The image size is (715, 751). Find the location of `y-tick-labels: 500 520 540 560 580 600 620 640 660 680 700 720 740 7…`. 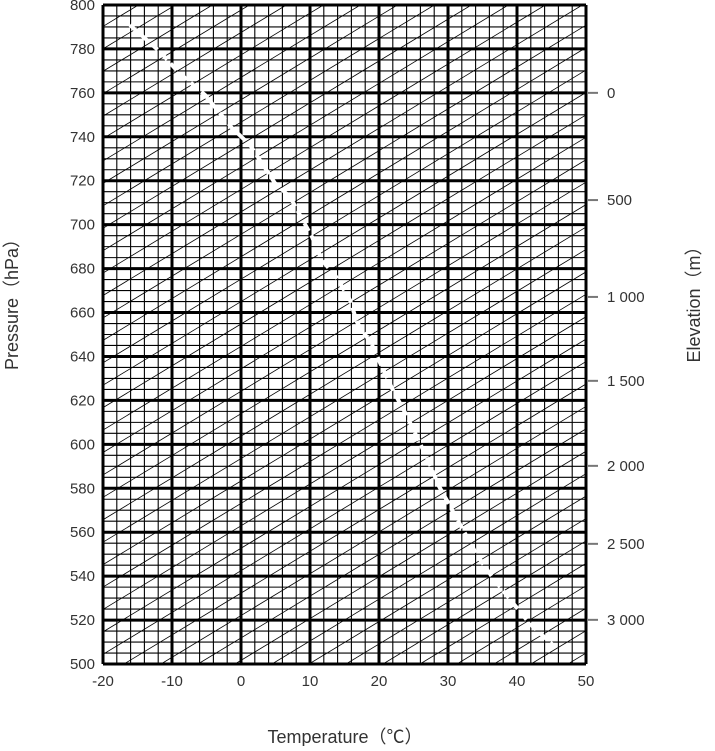

y-tick-labels: 500 520 540 560 580 600 620 640 660 680 700 720 740 7… is located at coordinates (82, 336).